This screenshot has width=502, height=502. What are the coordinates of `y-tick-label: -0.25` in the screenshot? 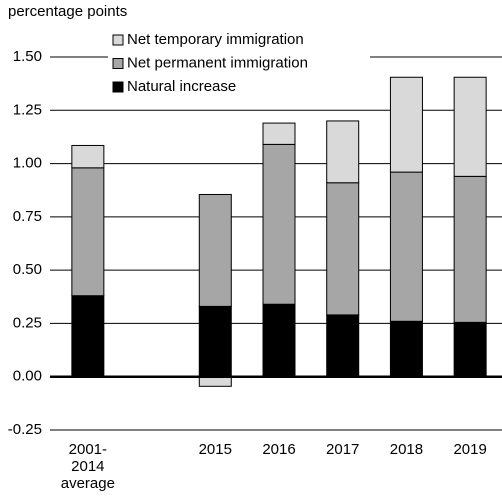 It's located at (25, 429).